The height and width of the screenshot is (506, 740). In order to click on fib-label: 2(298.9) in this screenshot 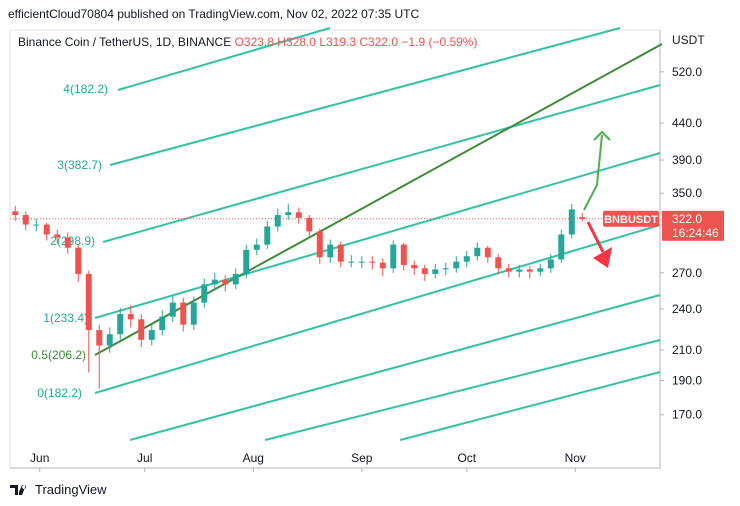, I will do `click(72, 241)`.